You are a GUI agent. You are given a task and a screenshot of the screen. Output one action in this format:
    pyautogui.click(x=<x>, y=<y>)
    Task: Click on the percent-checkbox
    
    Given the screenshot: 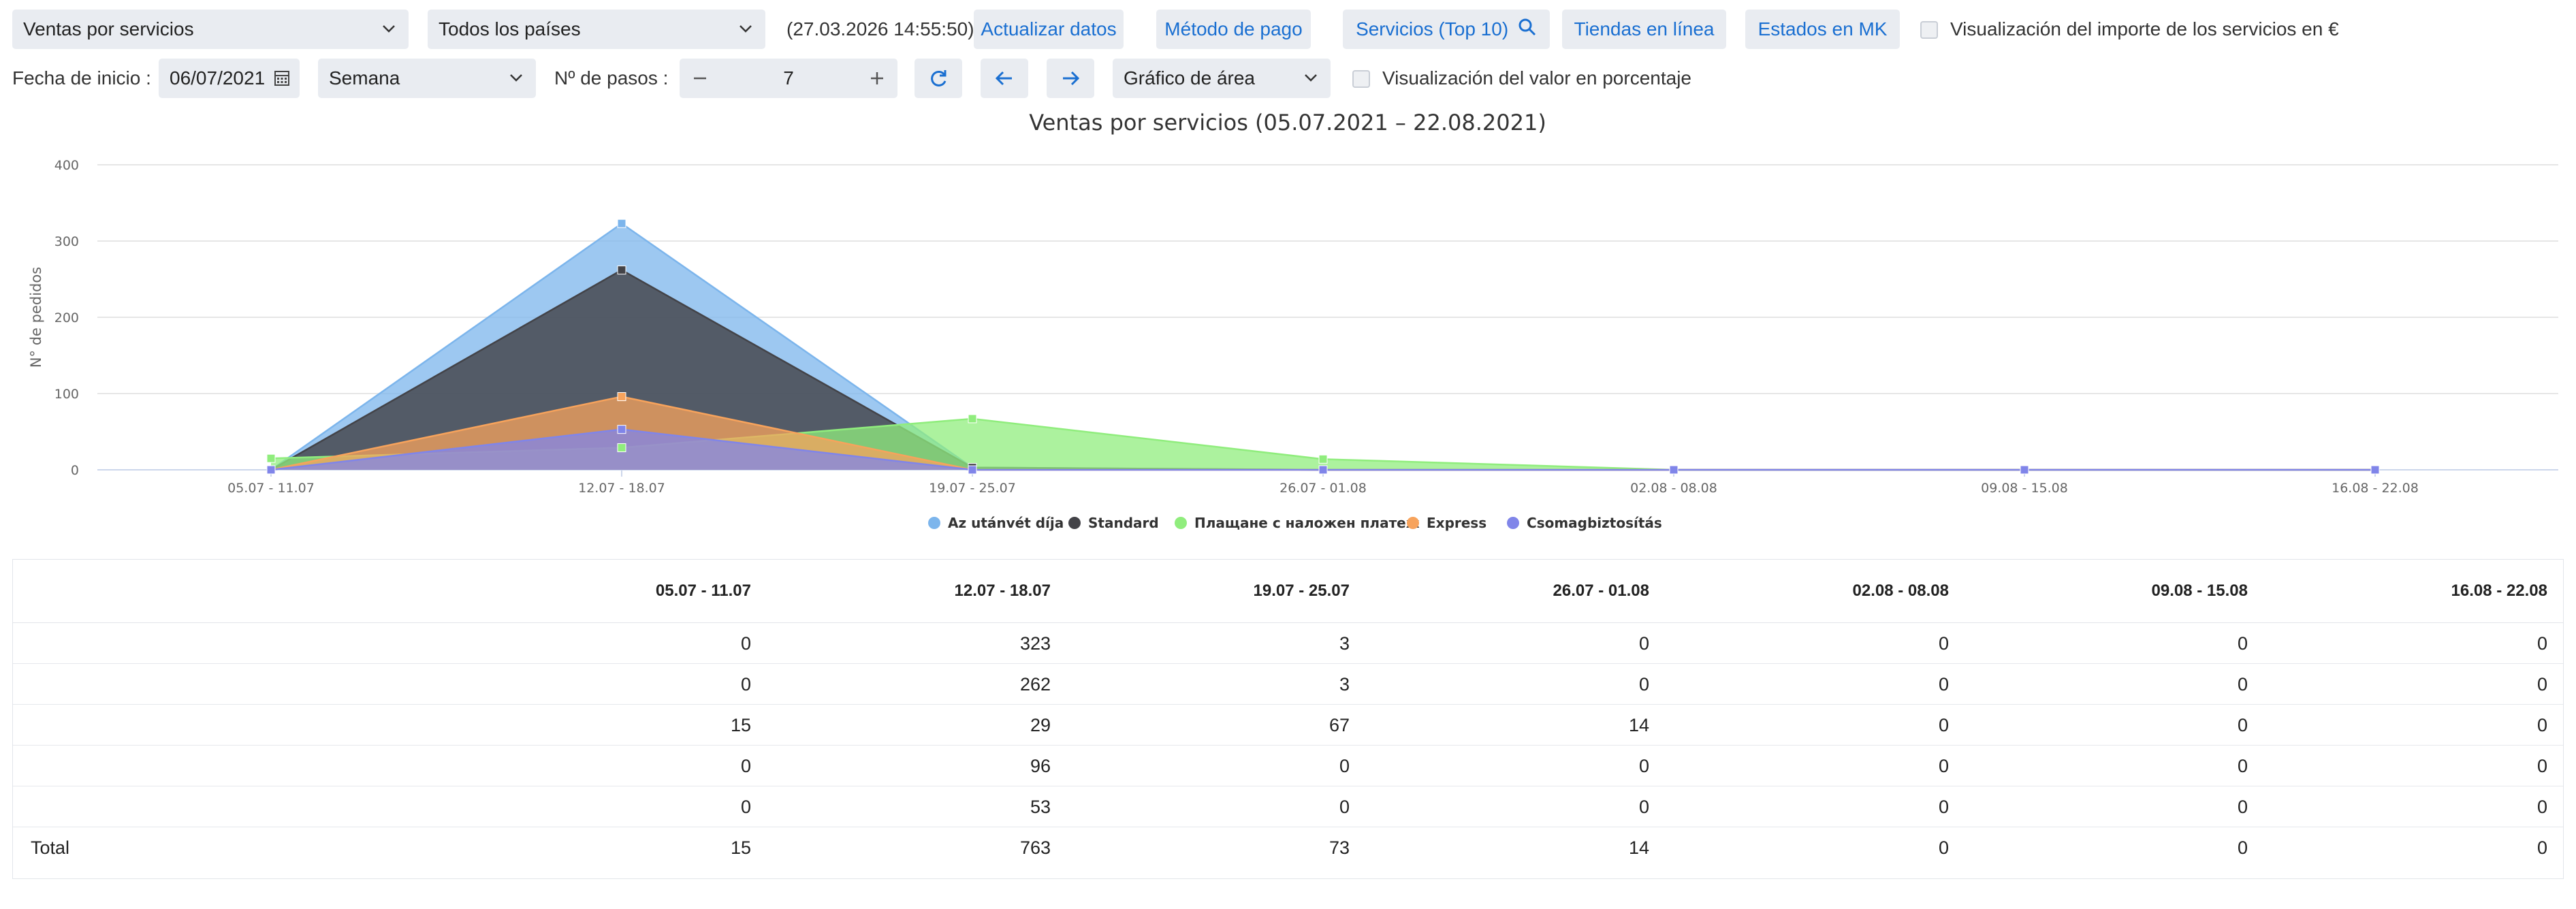 What is the action you would take?
    pyautogui.click(x=1361, y=79)
    